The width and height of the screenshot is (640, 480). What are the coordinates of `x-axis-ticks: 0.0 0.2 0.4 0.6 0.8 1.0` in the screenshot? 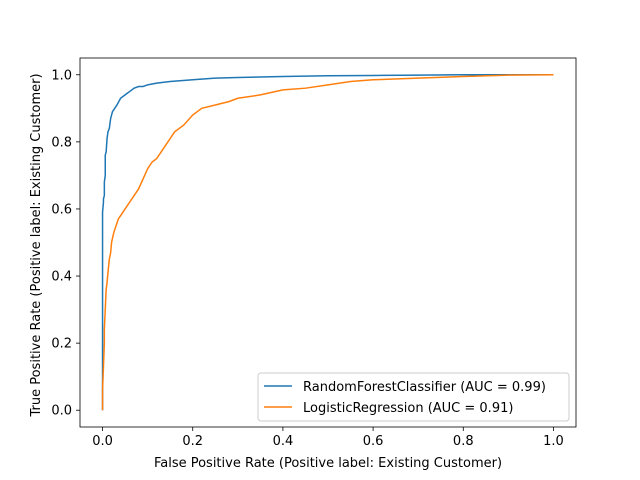 It's located at (328, 438).